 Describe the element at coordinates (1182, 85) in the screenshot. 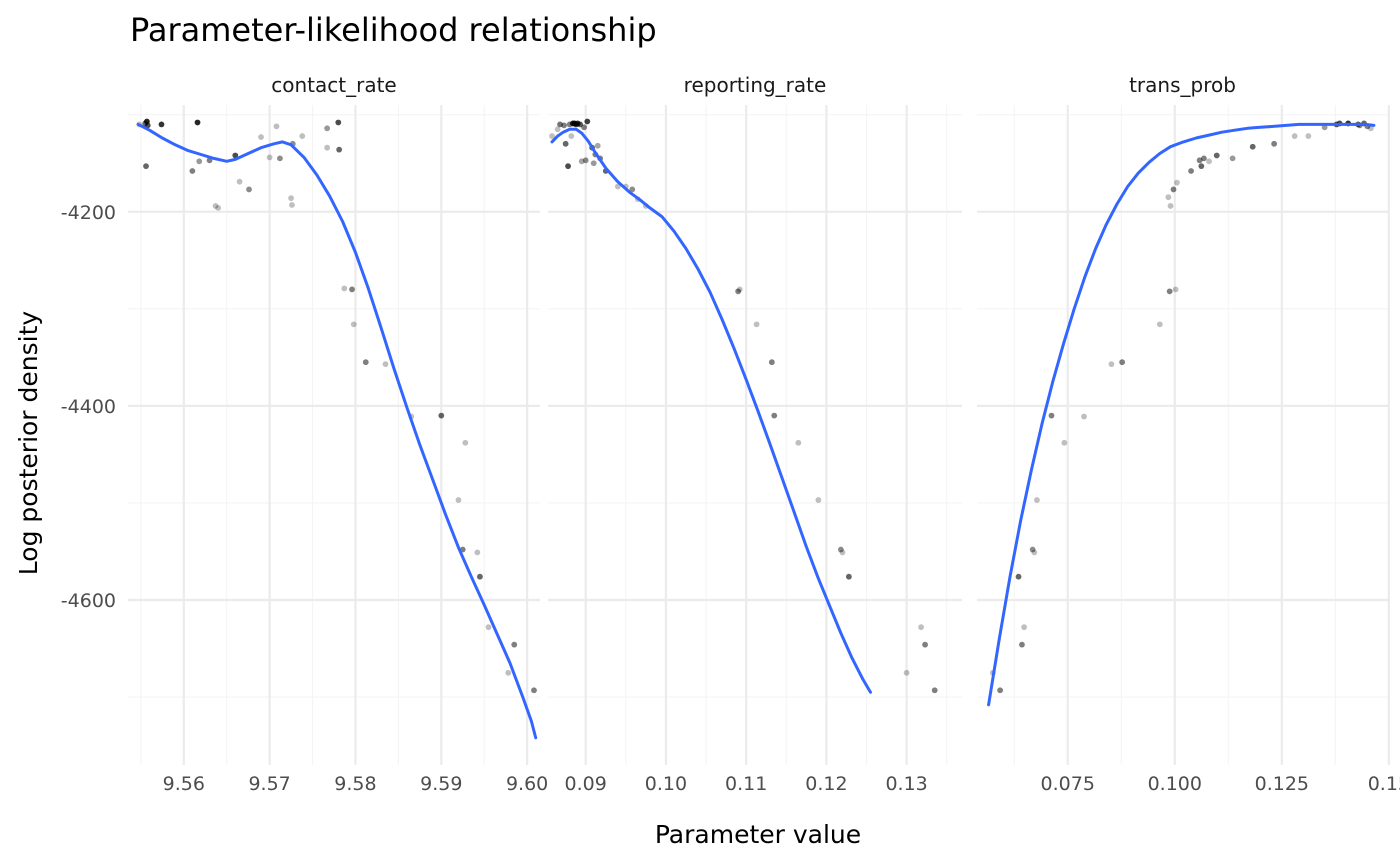

I see `facet-strip-label: trans_prob` at that location.